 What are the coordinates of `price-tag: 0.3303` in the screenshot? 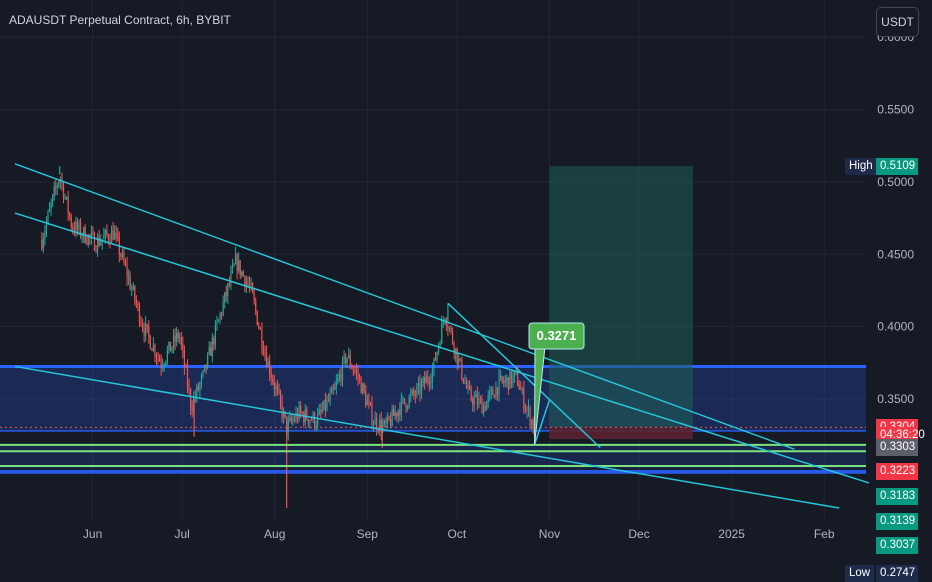 It's located at (897, 447).